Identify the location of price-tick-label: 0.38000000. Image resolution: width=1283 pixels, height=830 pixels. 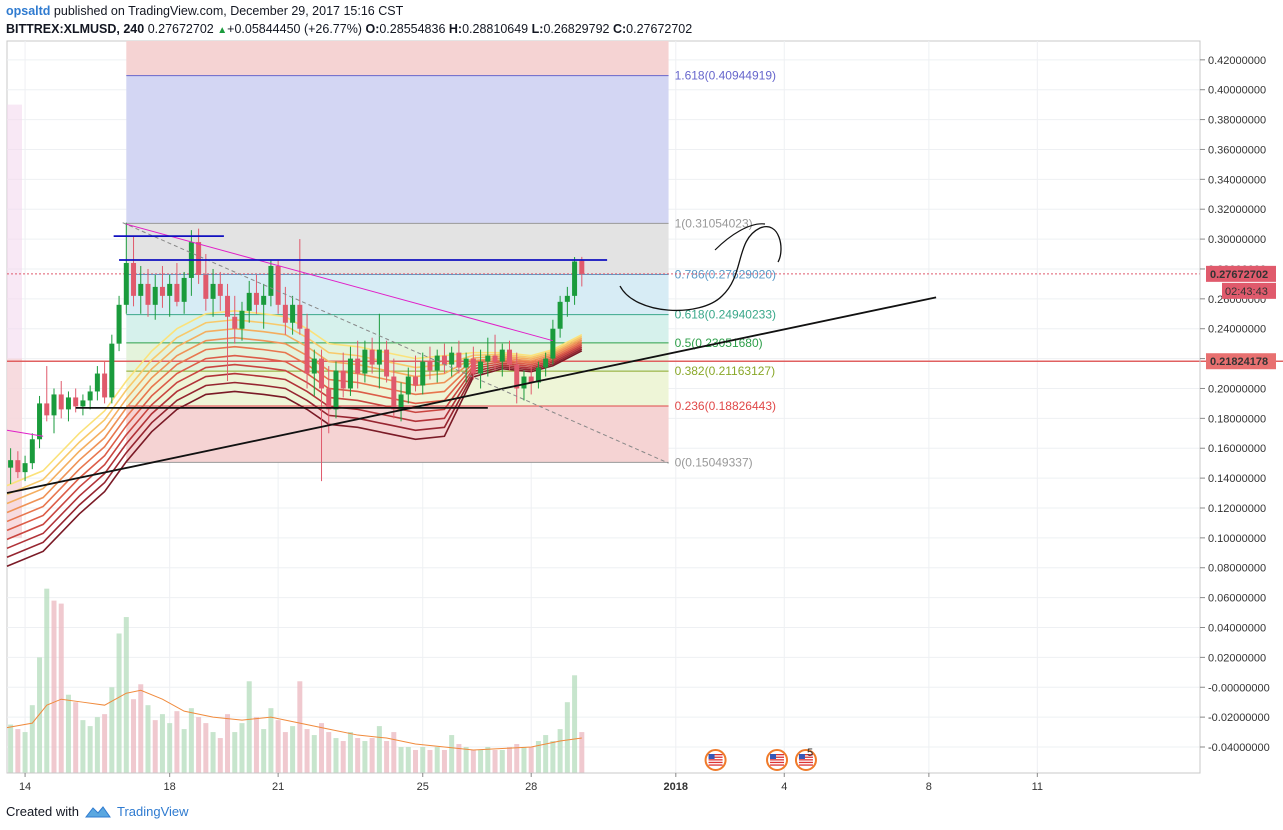
(1237, 121).